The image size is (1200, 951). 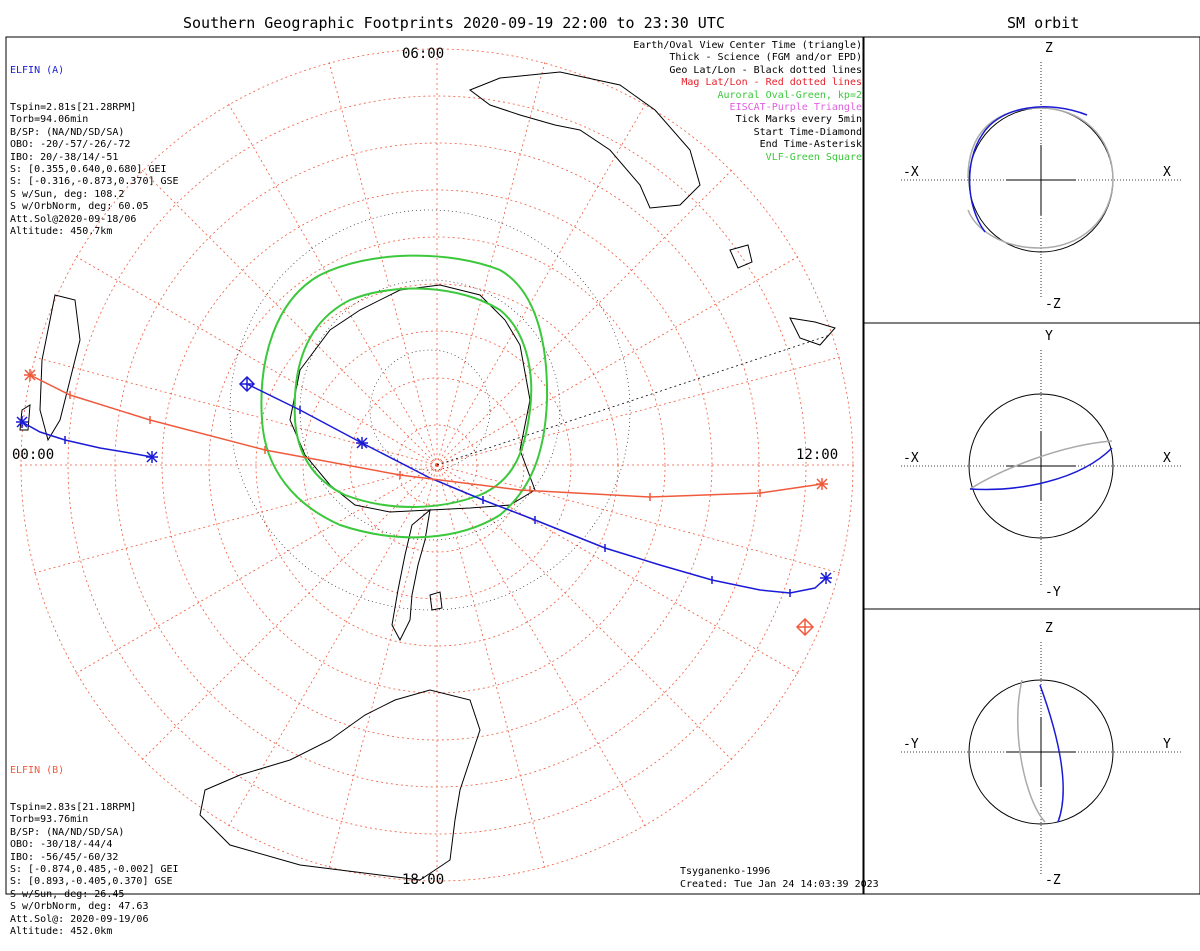 I want to click on elfin-b-info-line: OBO: -30/18/-44/4, so click(x=61, y=845).